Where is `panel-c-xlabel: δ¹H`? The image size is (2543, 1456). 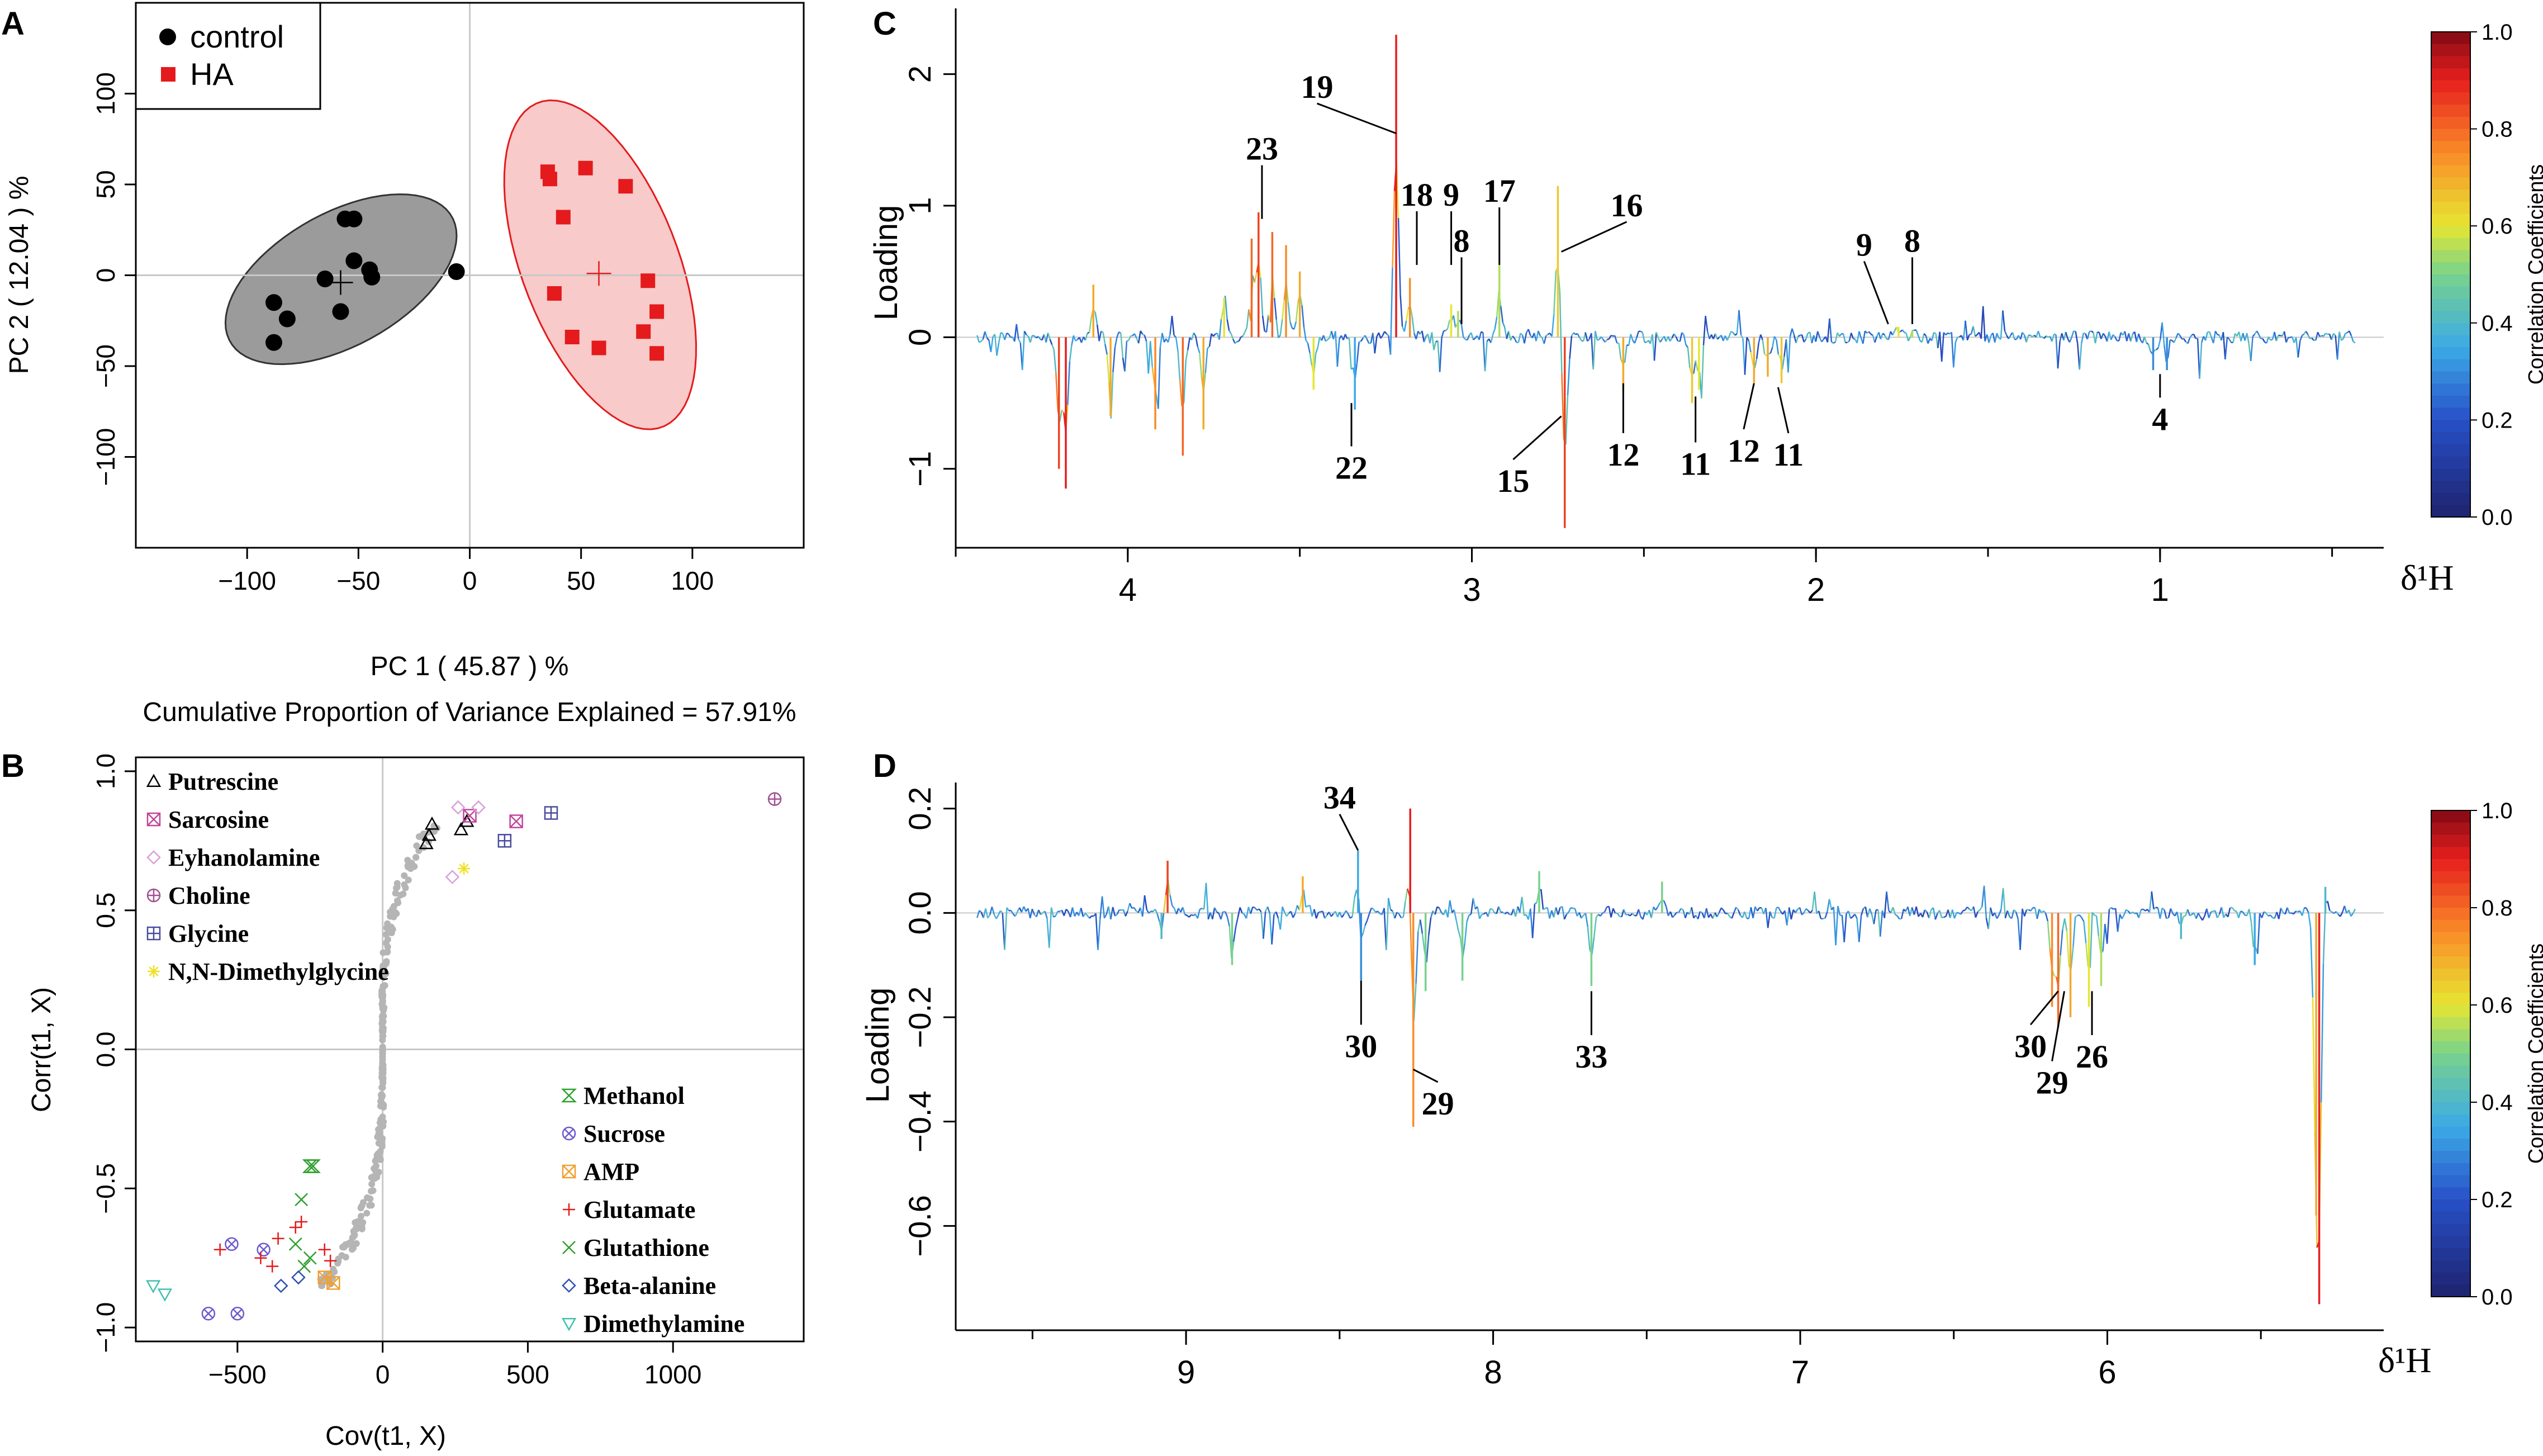
panel-c-xlabel: δ¹H is located at coordinates (2427, 577).